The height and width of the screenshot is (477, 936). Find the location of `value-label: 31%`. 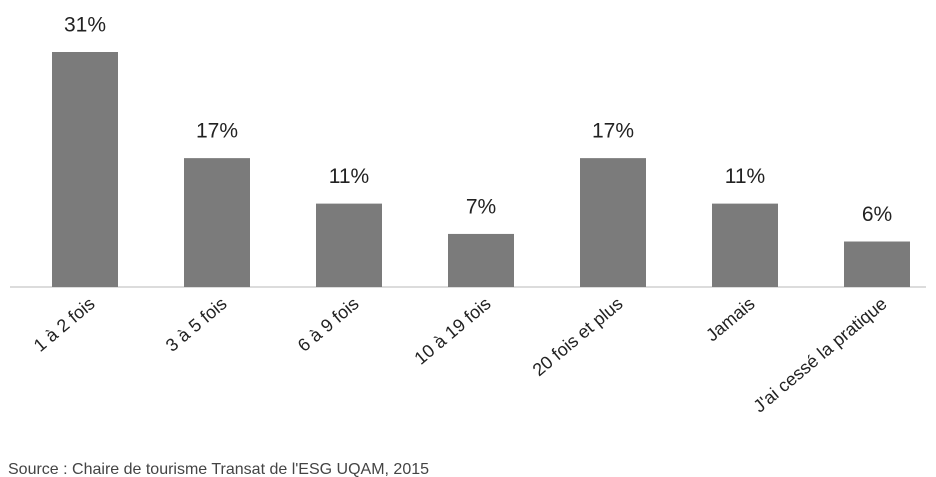

value-label: 31% is located at coordinates (85, 25).